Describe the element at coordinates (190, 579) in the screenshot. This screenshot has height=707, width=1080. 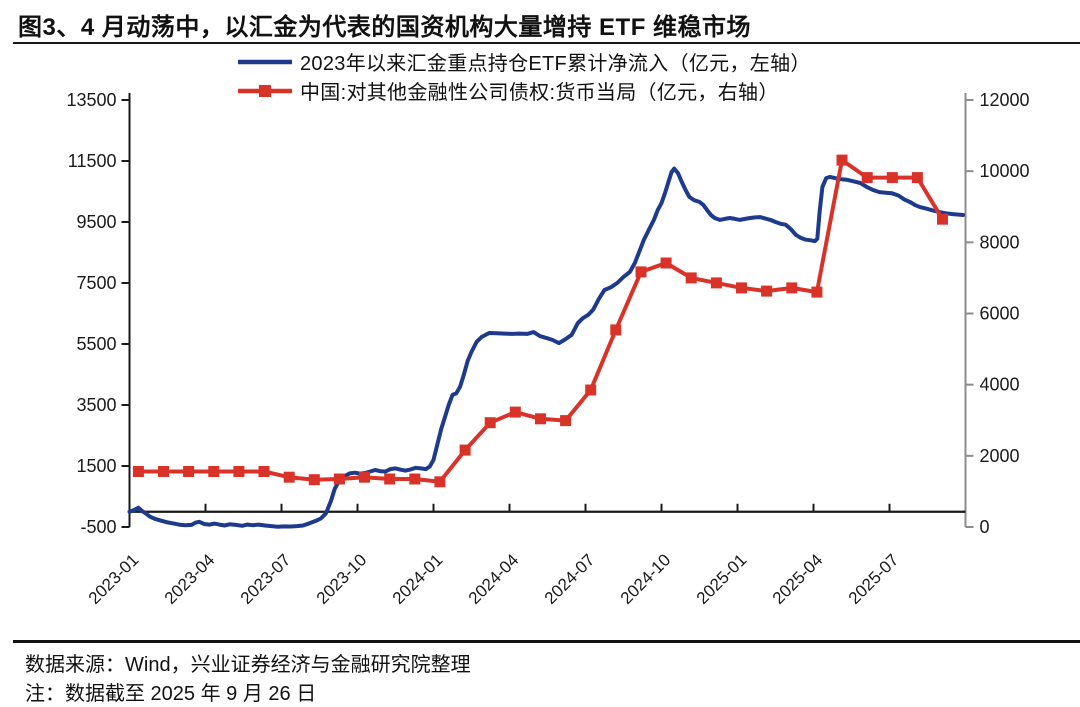
I see `x-axis-tick-label: 2023-04` at that location.